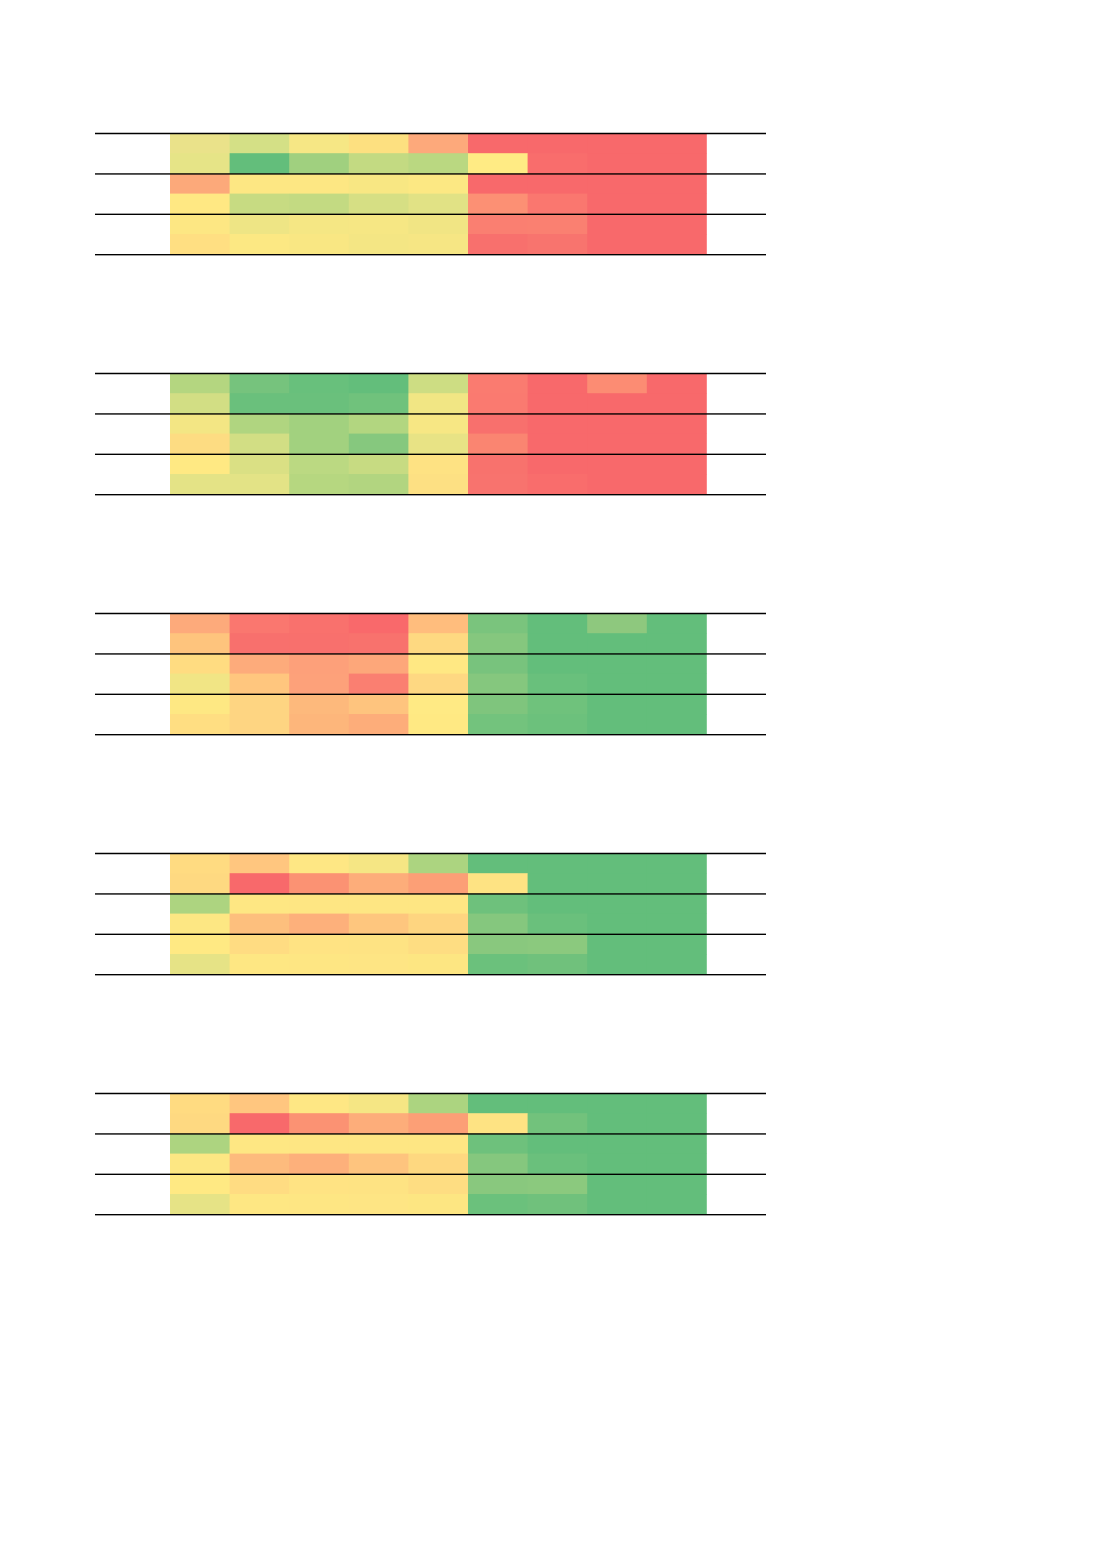  Describe the element at coordinates (438, 1103) in the screenshot. I see `heat-cell-r1-c5` at that location.